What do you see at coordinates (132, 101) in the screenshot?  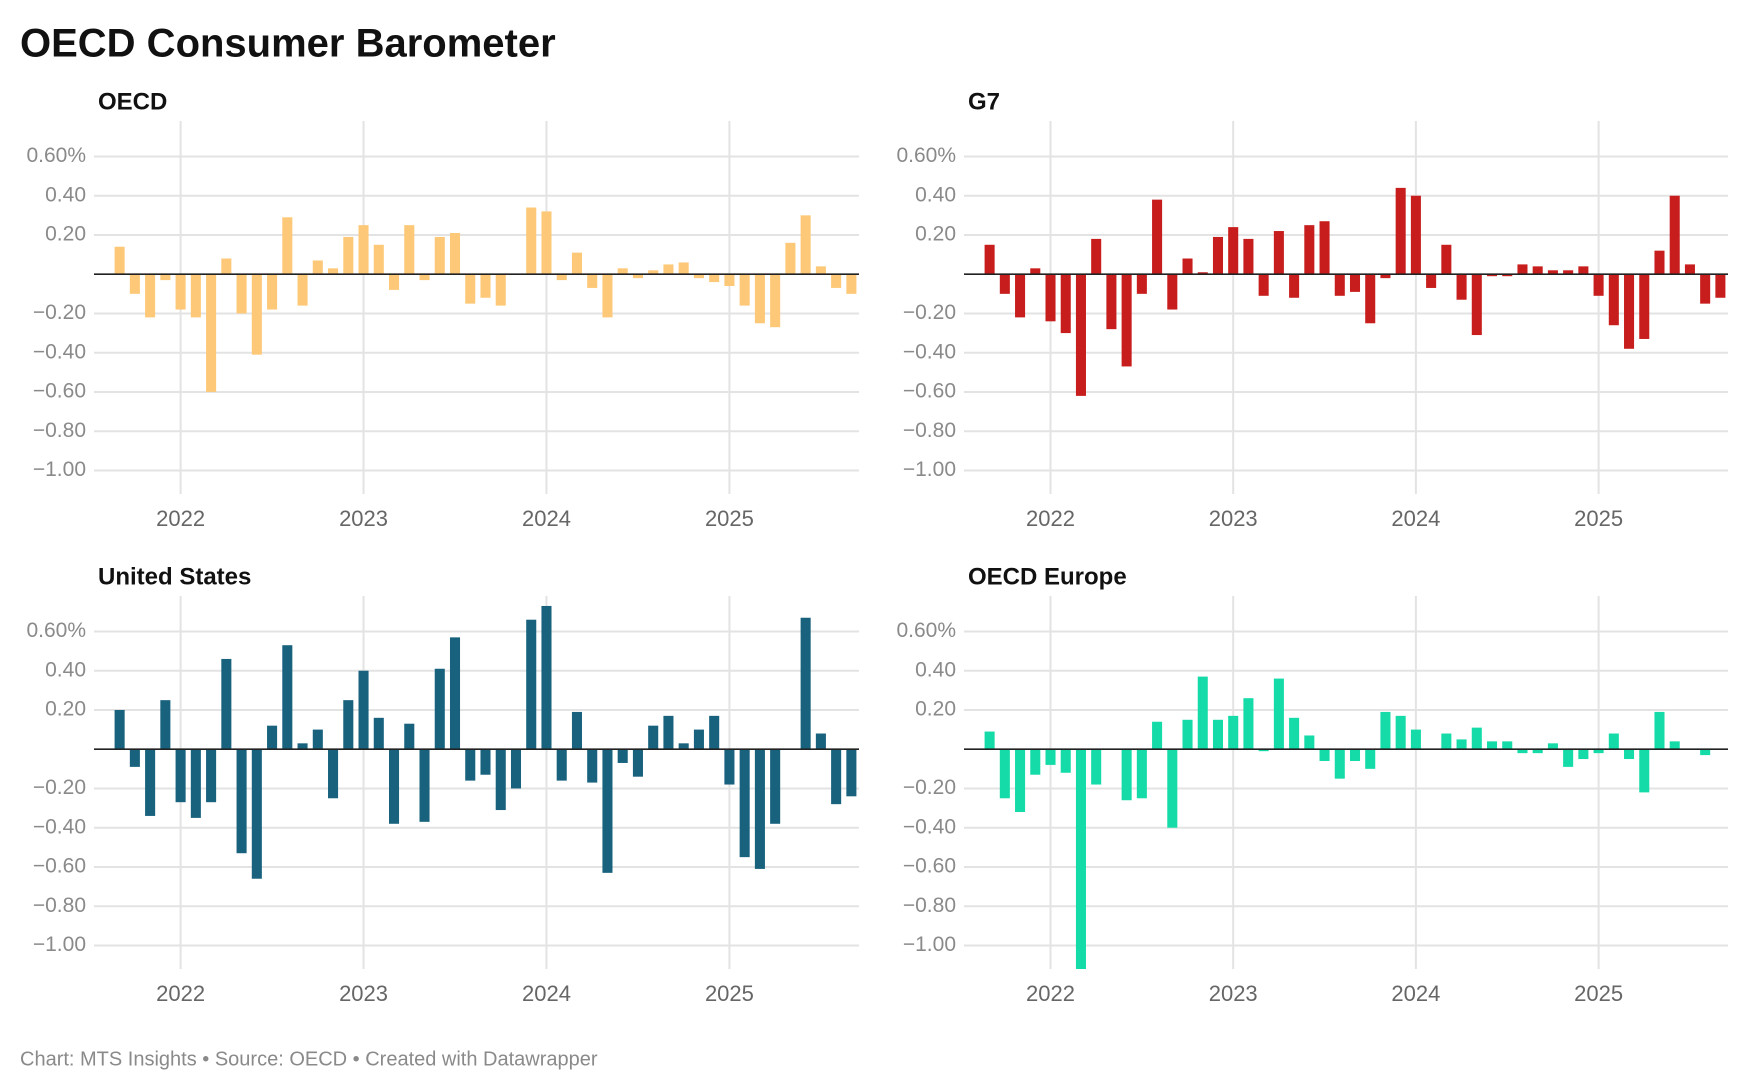 I see `panel-title: OECD` at bounding box center [132, 101].